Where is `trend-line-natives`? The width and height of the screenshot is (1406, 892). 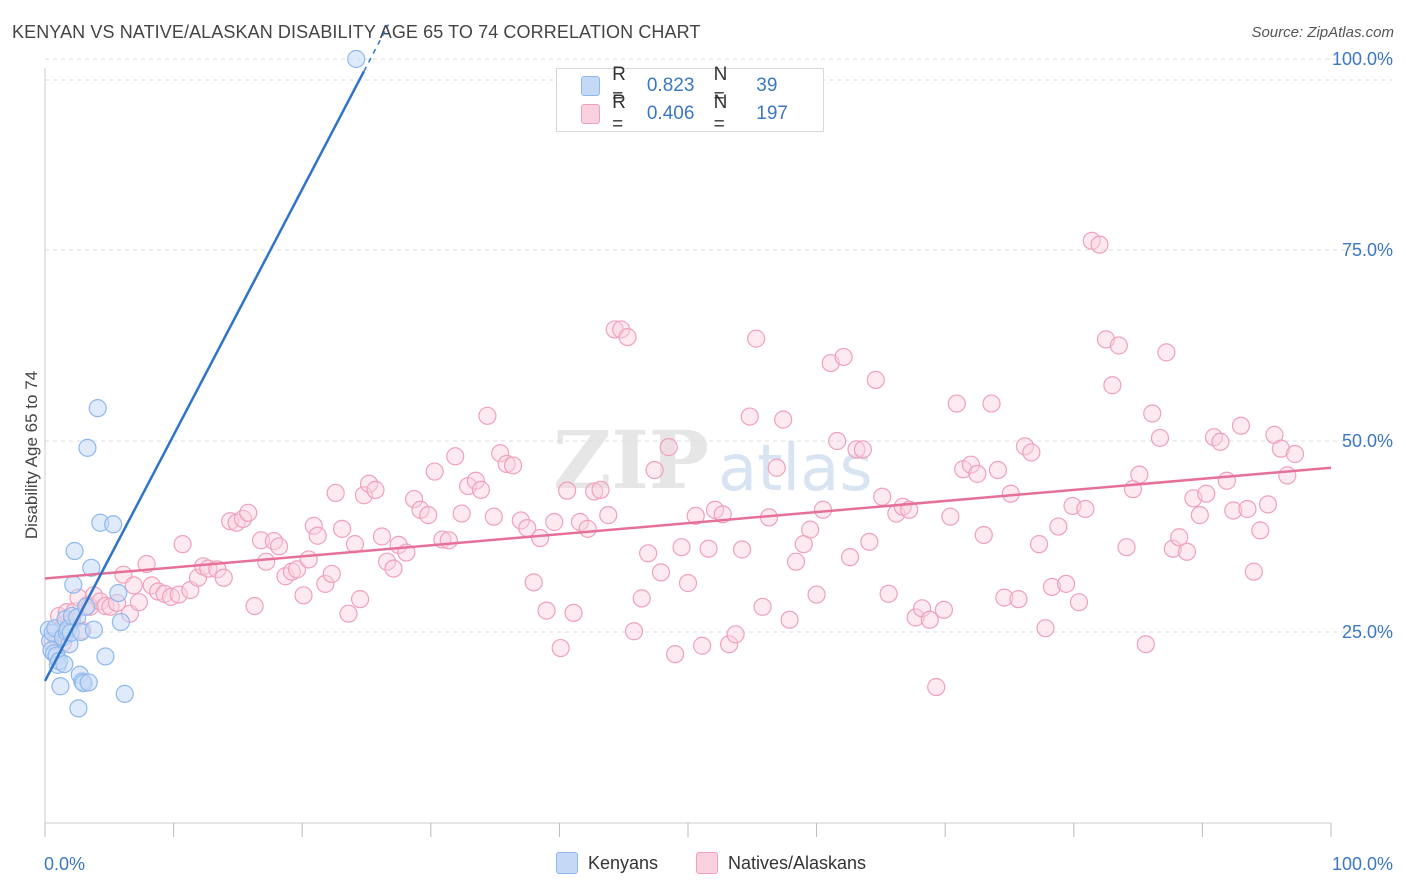 trend-line-natives is located at coordinates (688, 523).